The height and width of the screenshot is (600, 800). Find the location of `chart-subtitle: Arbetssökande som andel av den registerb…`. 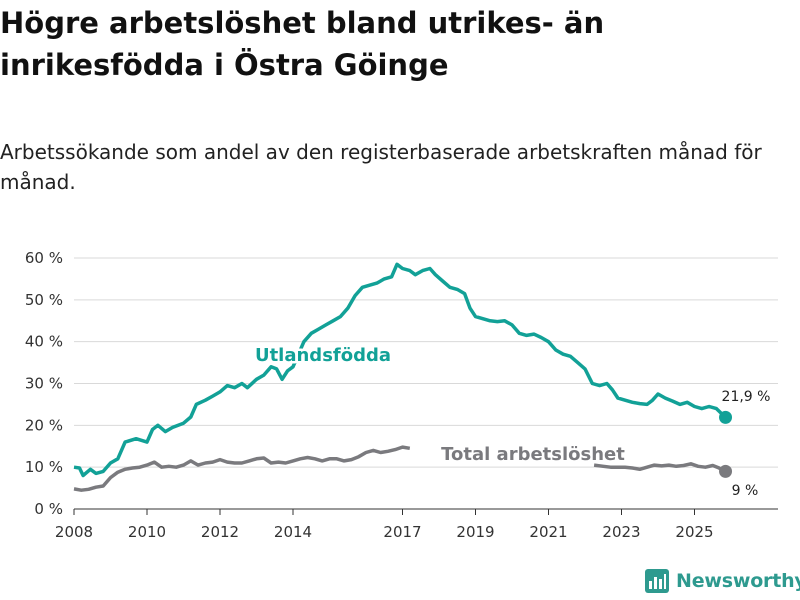

chart-subtitle: Arbetssökande som andel av den registerb… is located at coordinates (381, 167).